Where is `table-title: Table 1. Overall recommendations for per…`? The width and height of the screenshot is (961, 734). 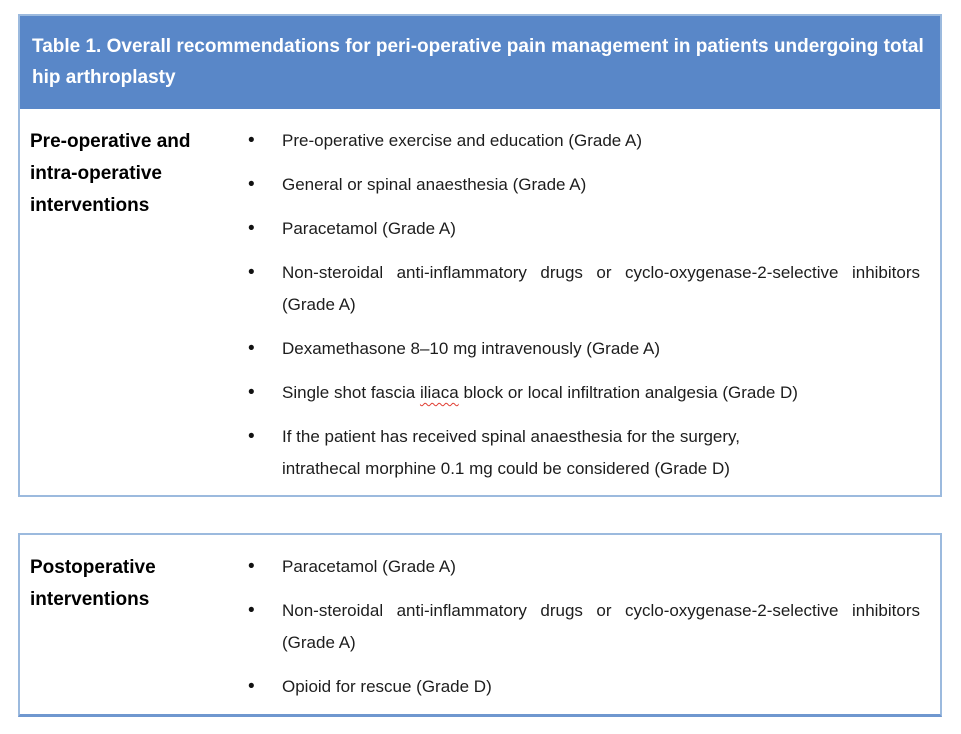
table-title: Table 1. Overall recommendations for per… is located at coordinates (478, 62).